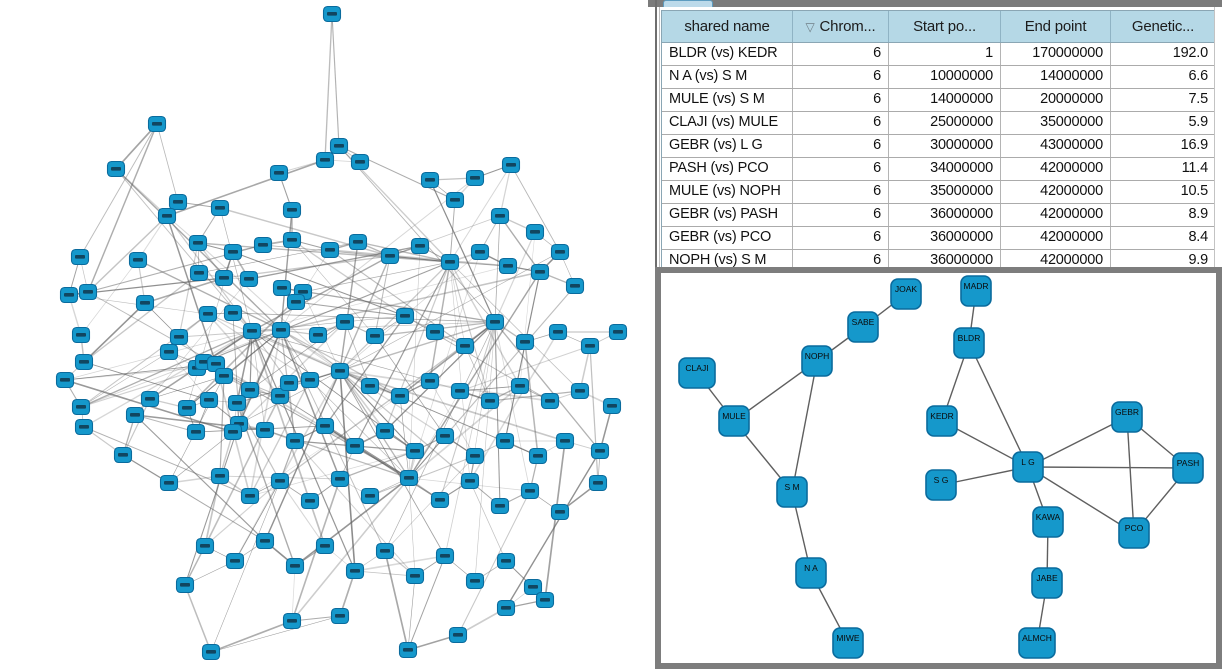 This screenshot has width=1222, height=669. I want to click on table-row: PASH (vs) PCO 6 34000000 42000000 11.4, so click(938, 169).